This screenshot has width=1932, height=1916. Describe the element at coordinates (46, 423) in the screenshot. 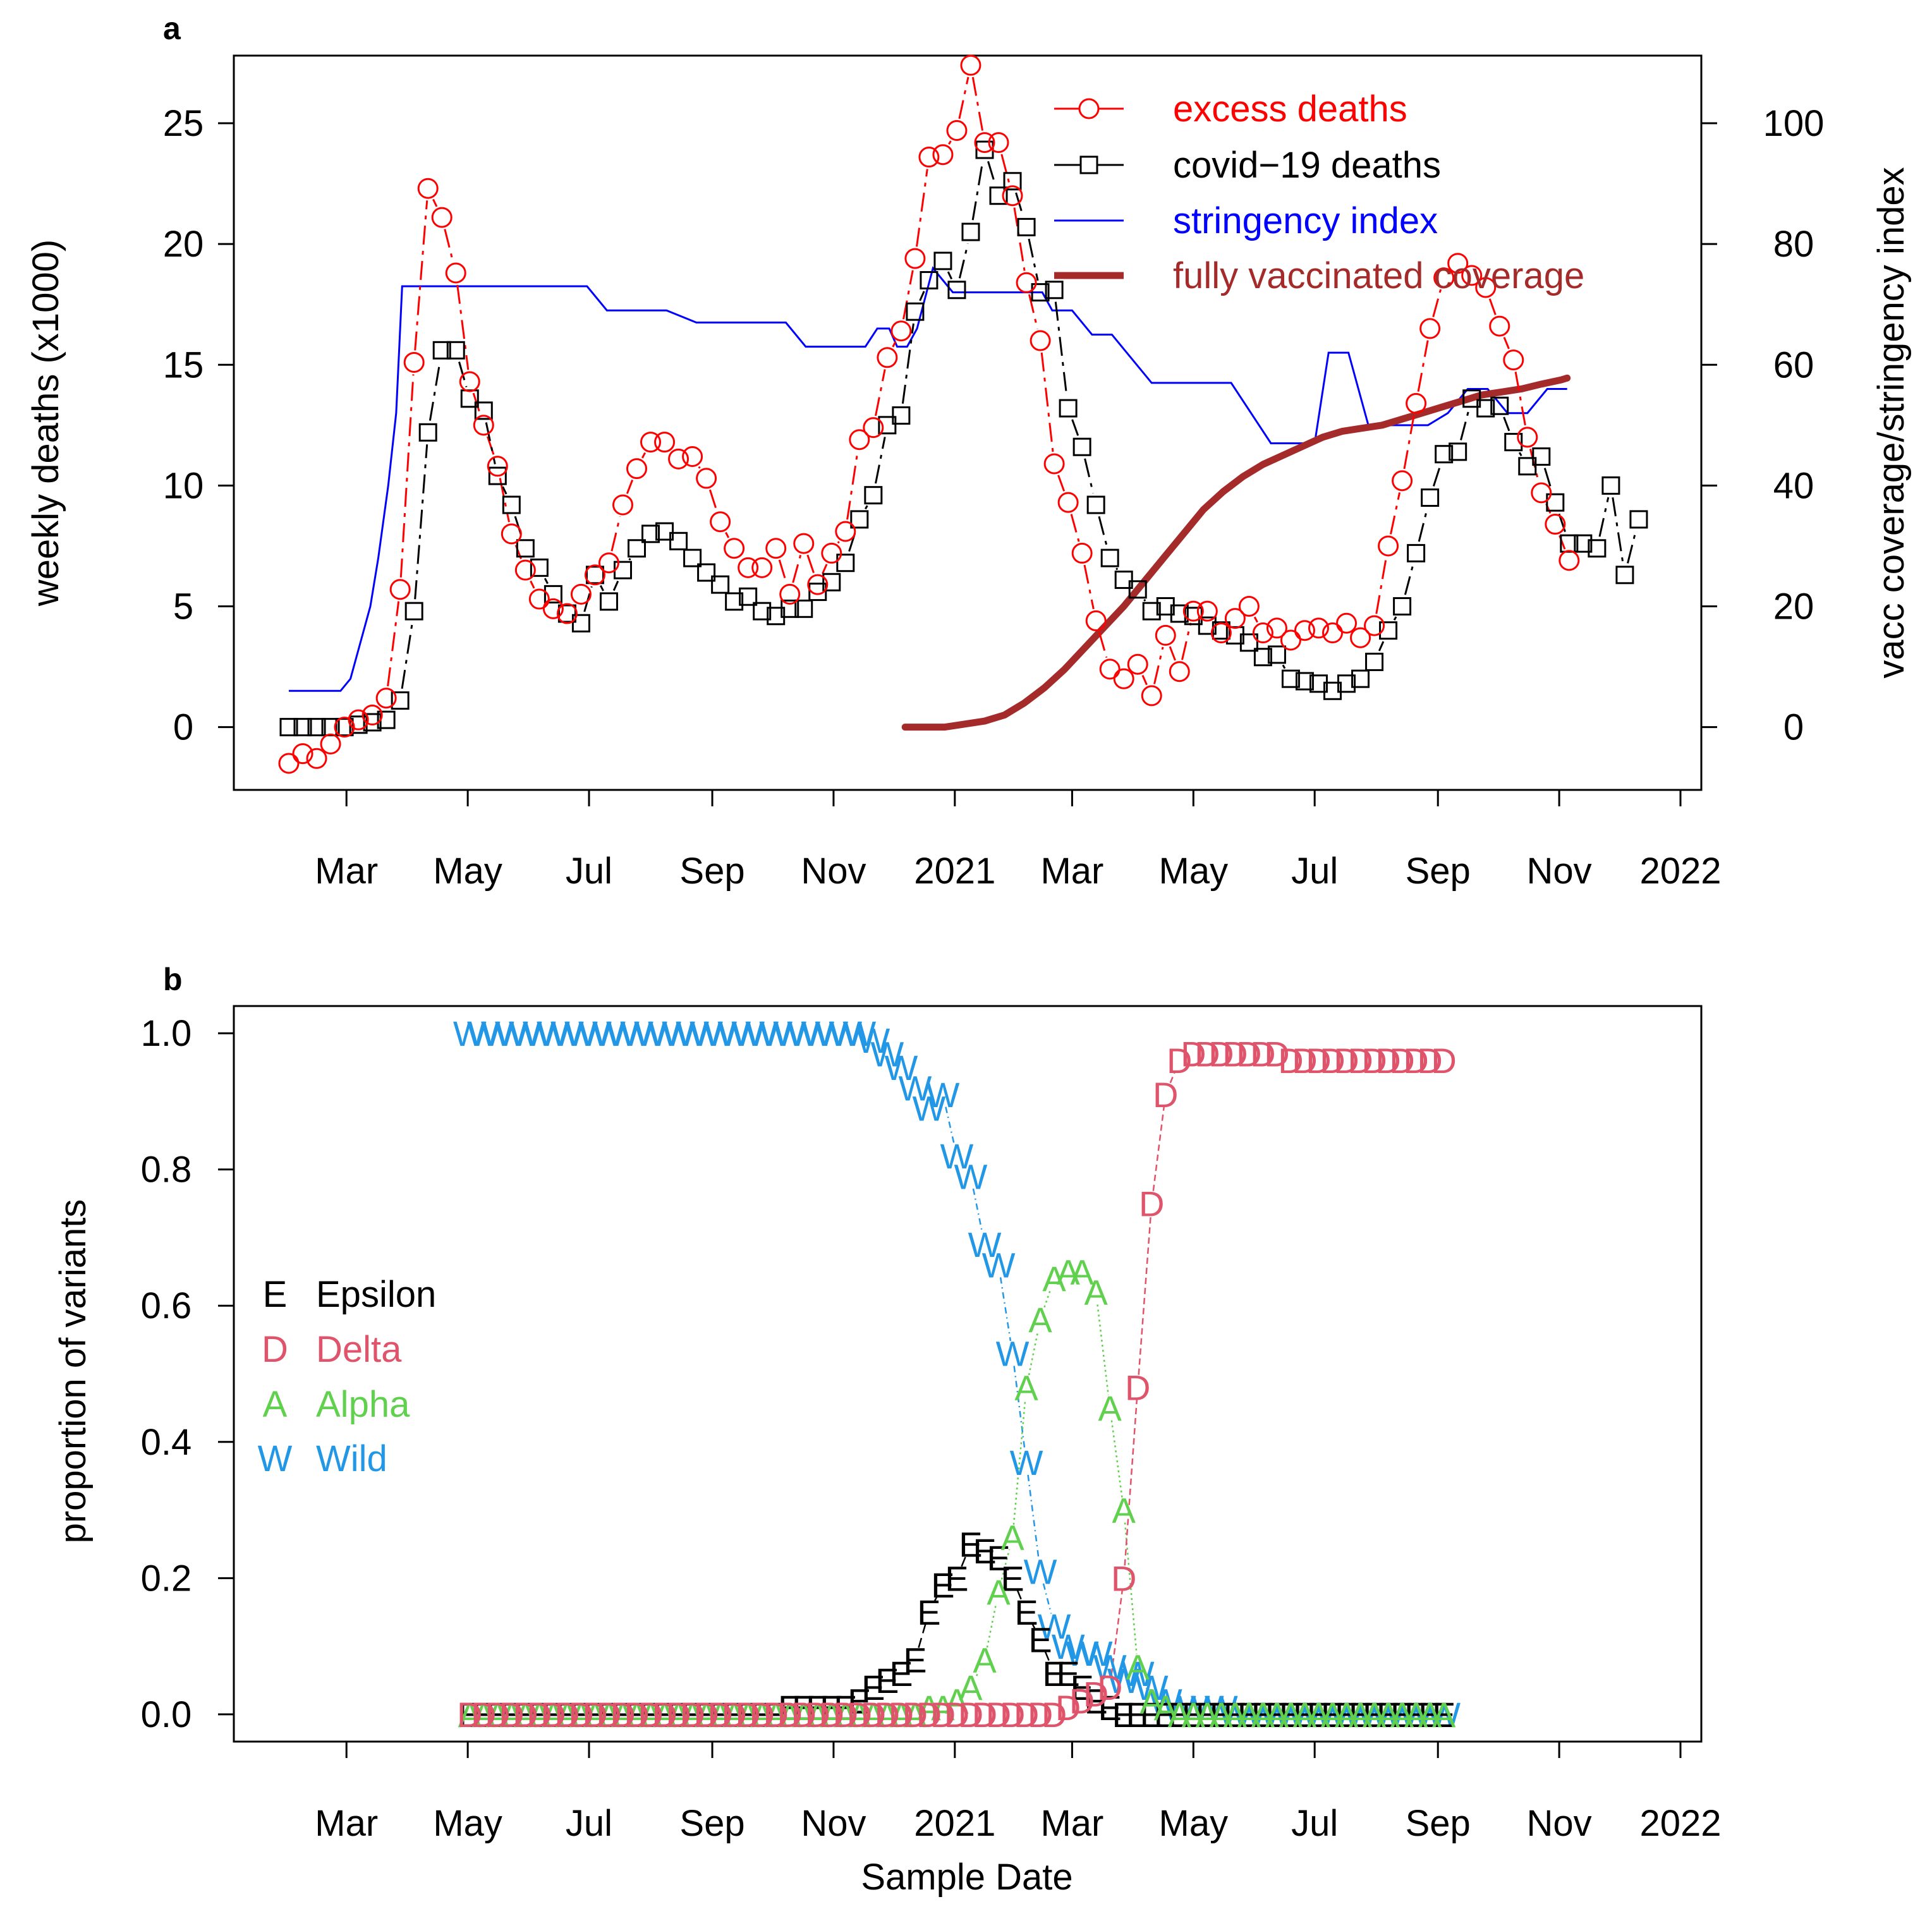

I see `panel-a-ylabel: weekly deaths (x1000)` at that location.